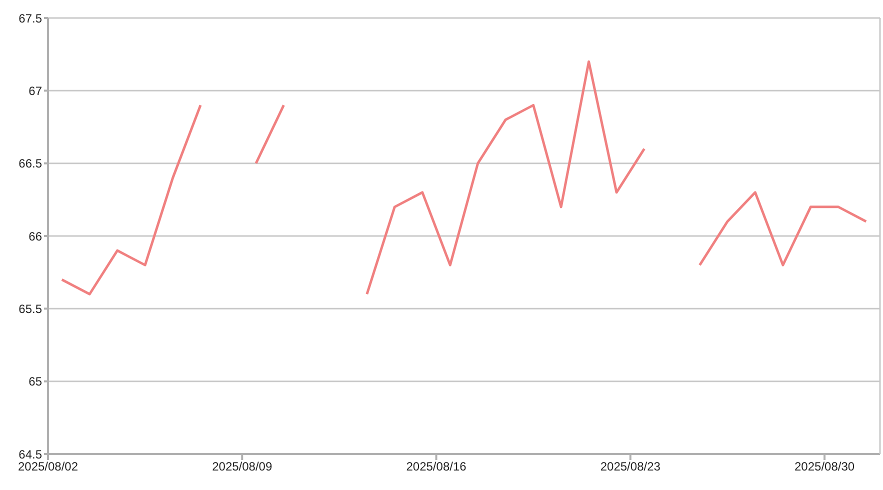 This screenshot has height=490, width=883. I want to click on y-tick-label: 67, so click(35, 91).